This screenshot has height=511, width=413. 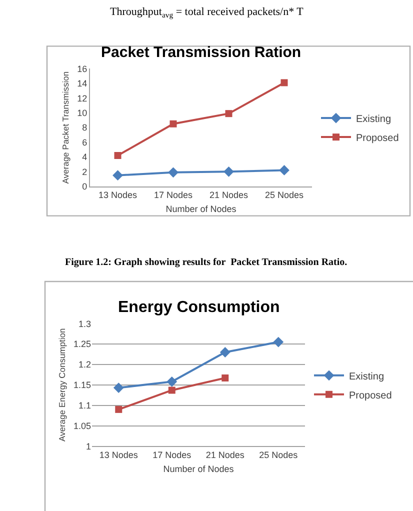 I want to click on y-tick-label: 4, so click(x=85, y=157).